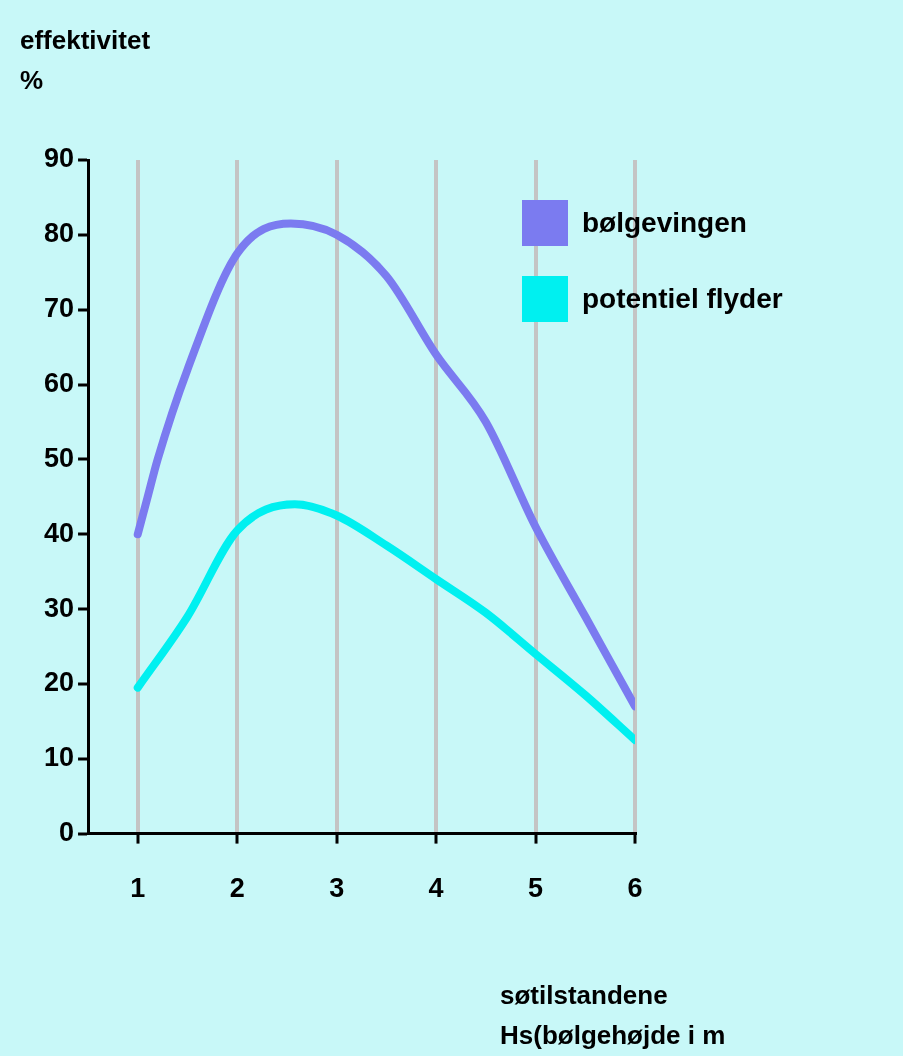  I want to click on y-tick-label: 10, so click(59, 757).